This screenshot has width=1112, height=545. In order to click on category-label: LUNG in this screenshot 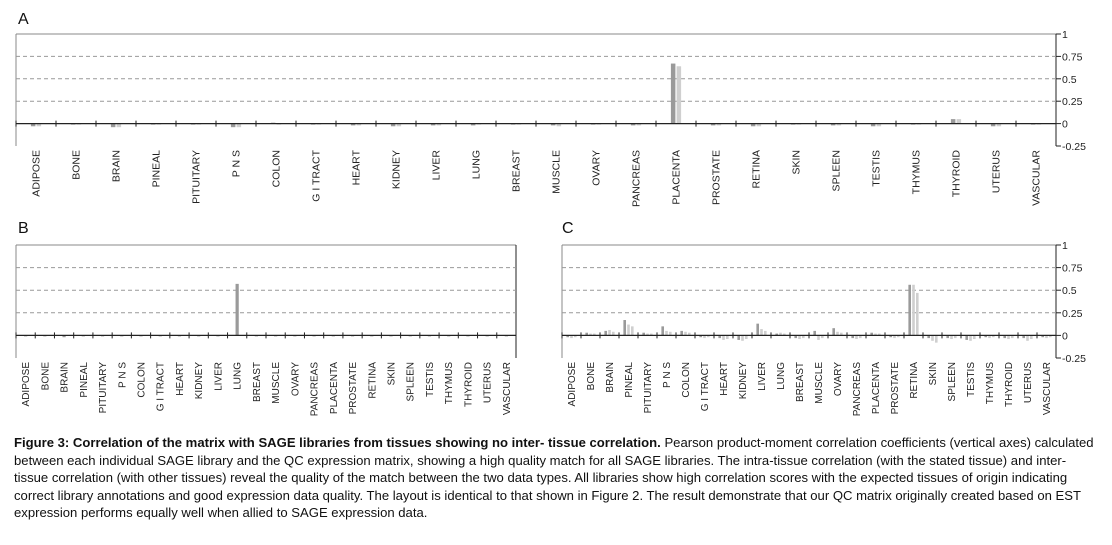, I will do `click(477, 164)`.